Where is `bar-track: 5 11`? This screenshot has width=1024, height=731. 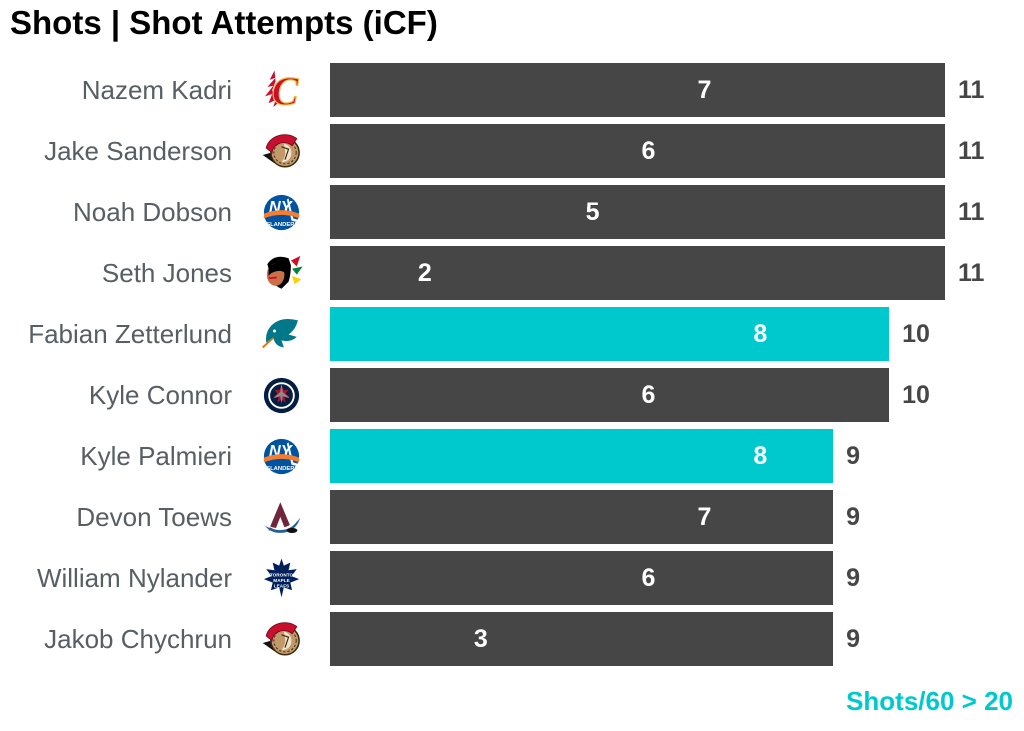 bar-track: 5 11 is located at coordinates (657, 212).